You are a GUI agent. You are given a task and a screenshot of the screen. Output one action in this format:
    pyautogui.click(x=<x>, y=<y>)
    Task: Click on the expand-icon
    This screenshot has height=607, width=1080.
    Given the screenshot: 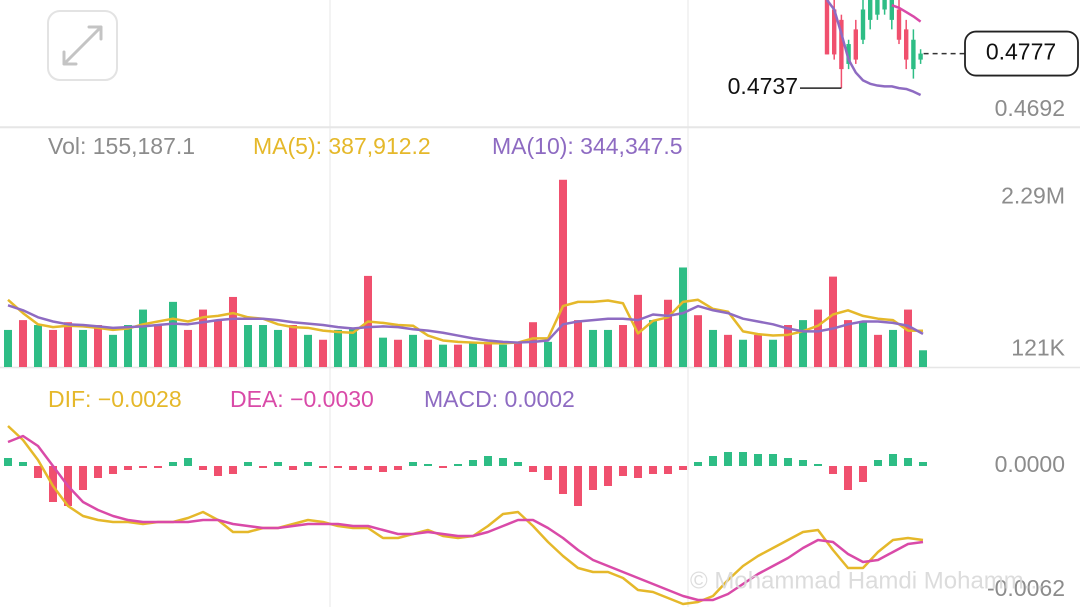 What is the action you would take?
    pyautogui.click(x=82, y=45)
    